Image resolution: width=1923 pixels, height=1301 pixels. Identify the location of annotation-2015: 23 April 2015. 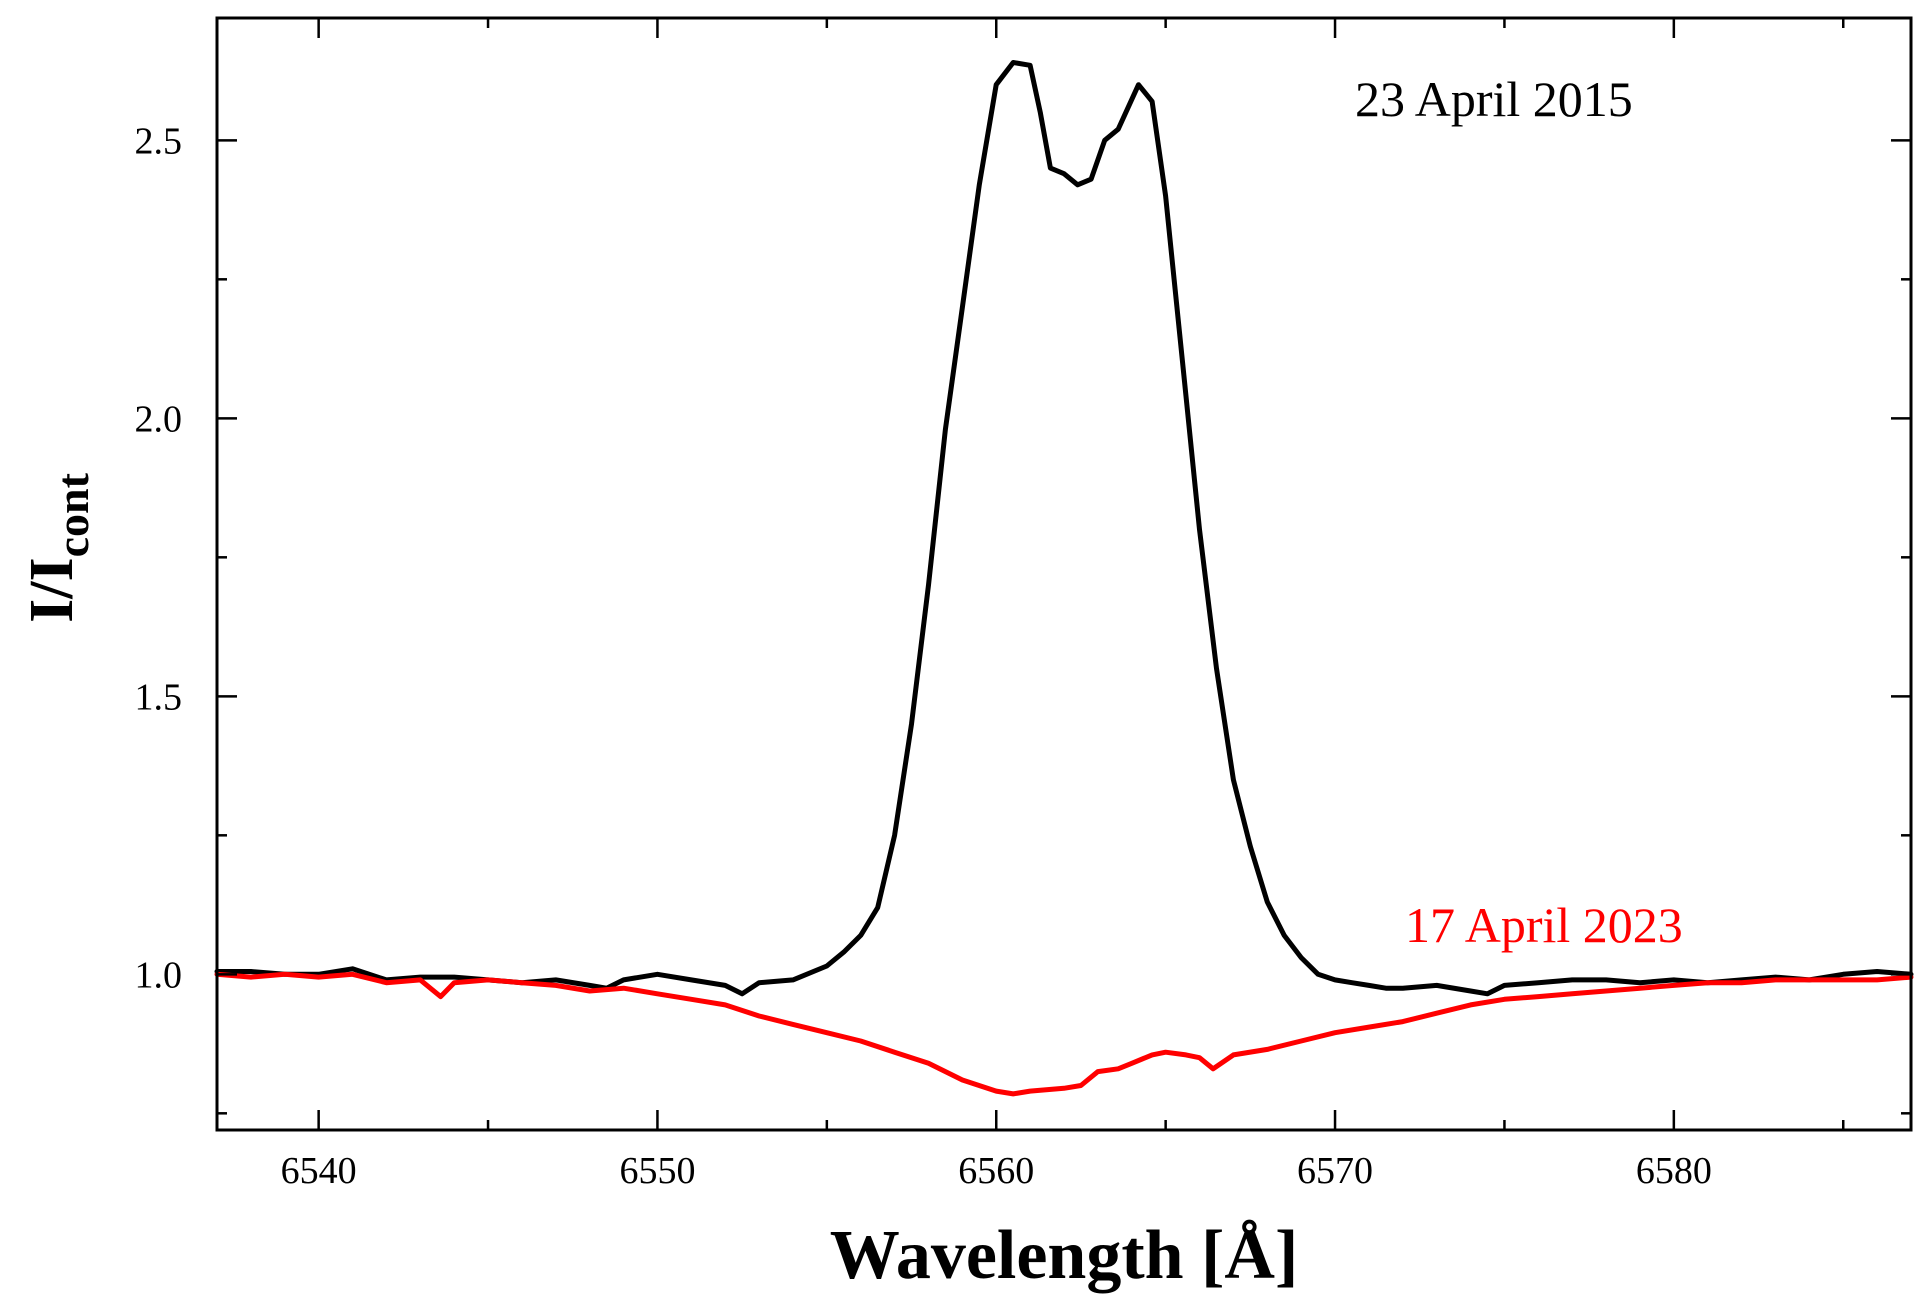
(1494, 99).